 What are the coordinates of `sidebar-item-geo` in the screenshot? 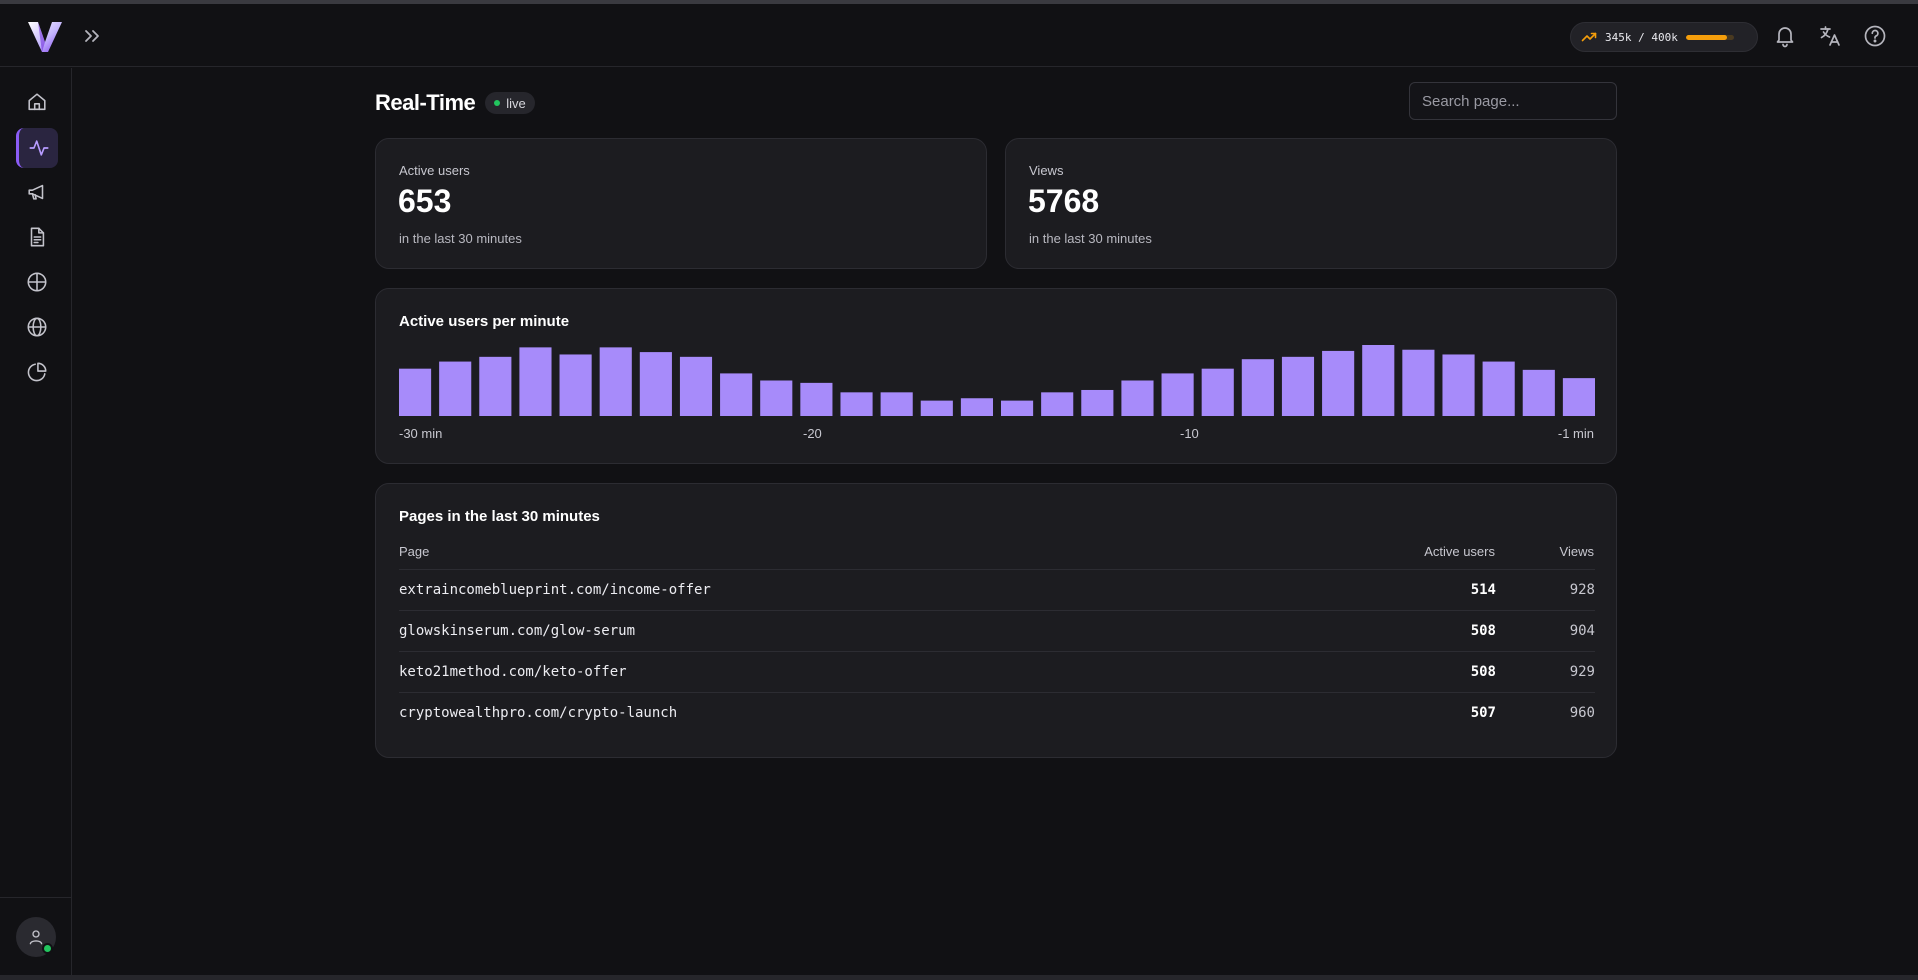 It's located at (37, 327).